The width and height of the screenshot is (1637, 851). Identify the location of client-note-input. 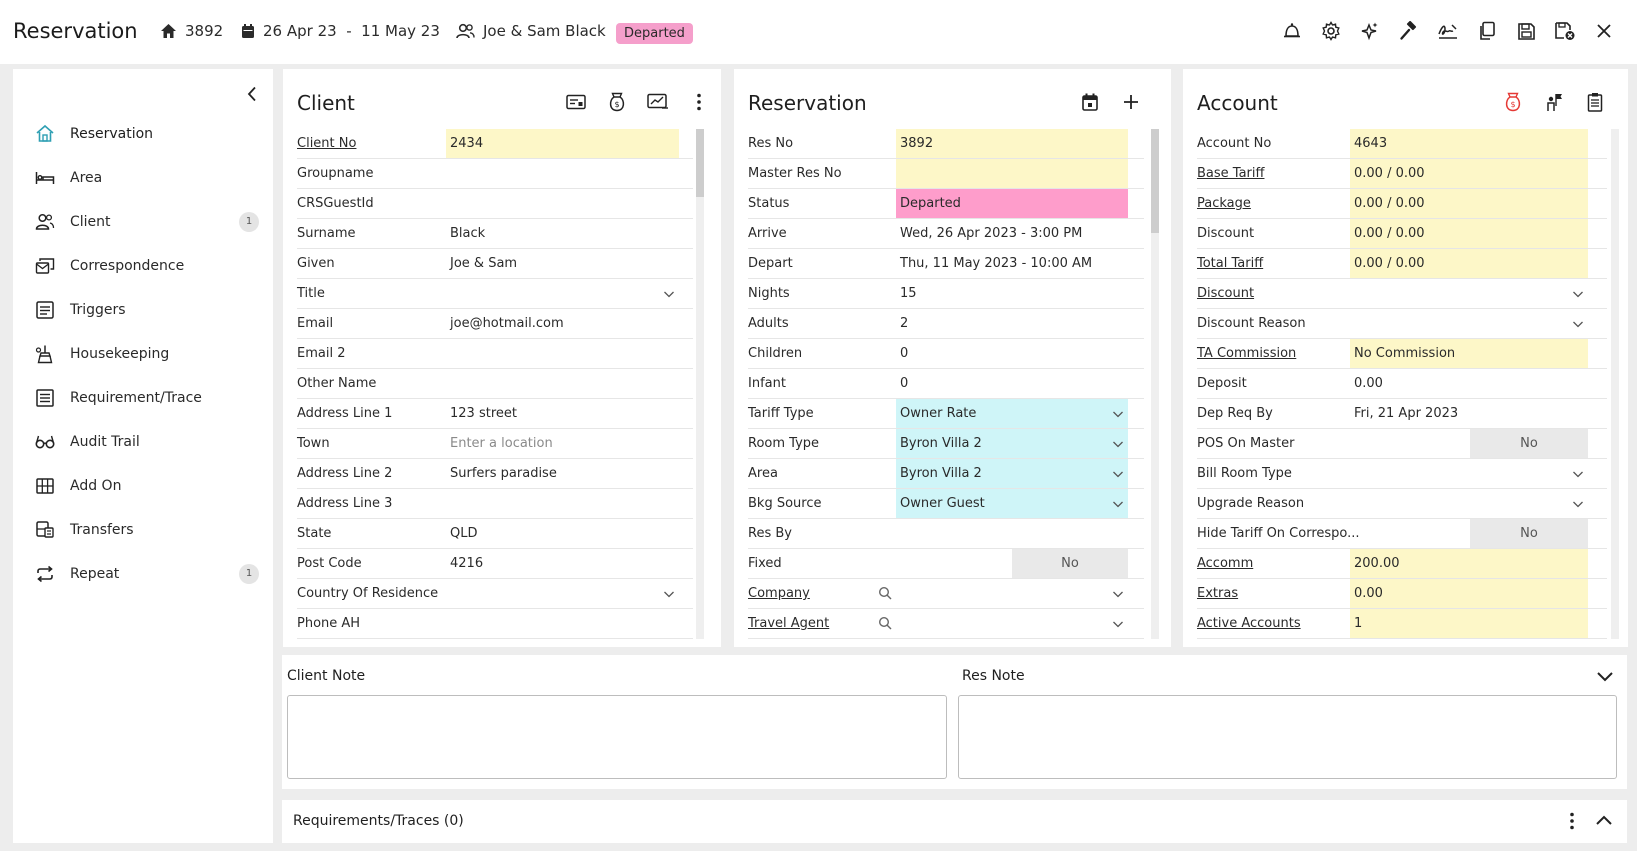
(617, 737).